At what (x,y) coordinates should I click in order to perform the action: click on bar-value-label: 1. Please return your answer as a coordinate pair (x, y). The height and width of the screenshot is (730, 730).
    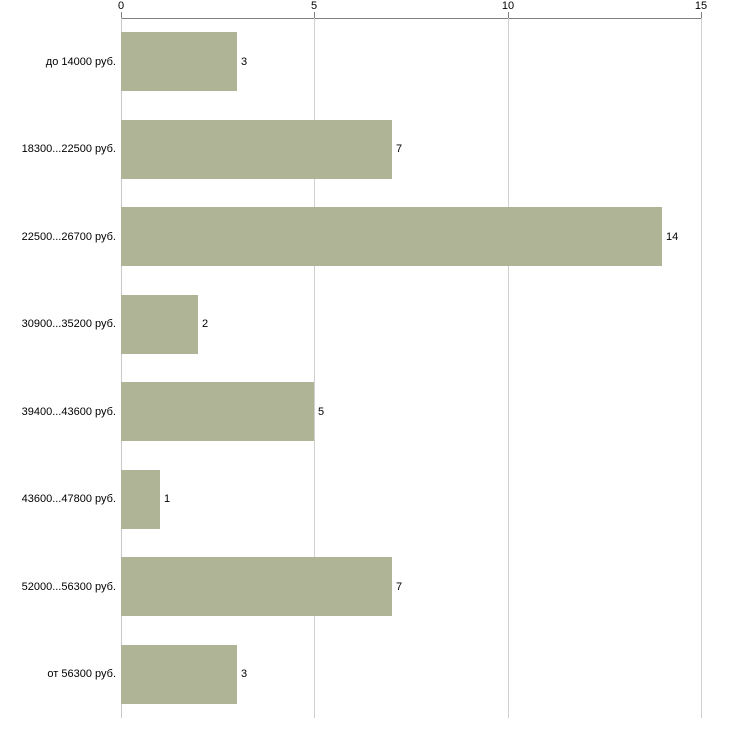
    Looking at the image, I should click on (167, 499).